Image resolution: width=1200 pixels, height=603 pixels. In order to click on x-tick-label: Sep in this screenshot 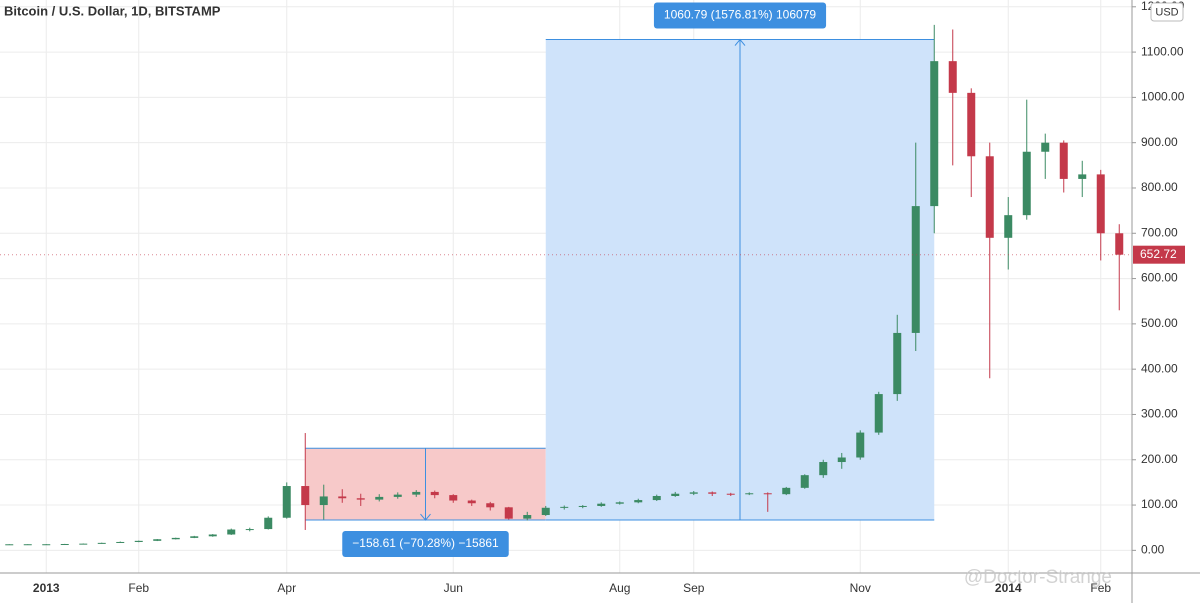, I will do `click(694, 588)`.